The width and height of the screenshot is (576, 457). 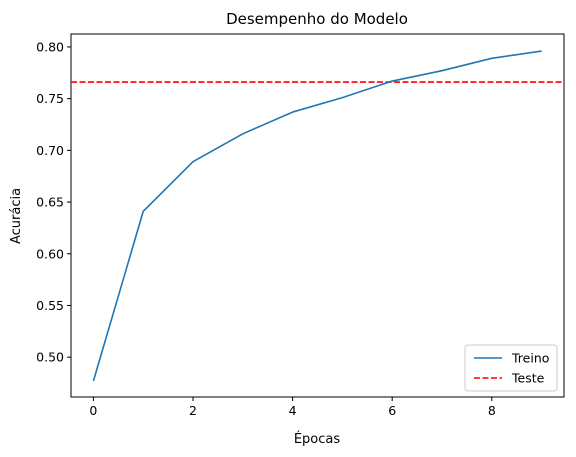 What do you see at coordinates (93, 410) in the screenshot?
I see `x-tick-label: 0` at bounding box center [93, 410].